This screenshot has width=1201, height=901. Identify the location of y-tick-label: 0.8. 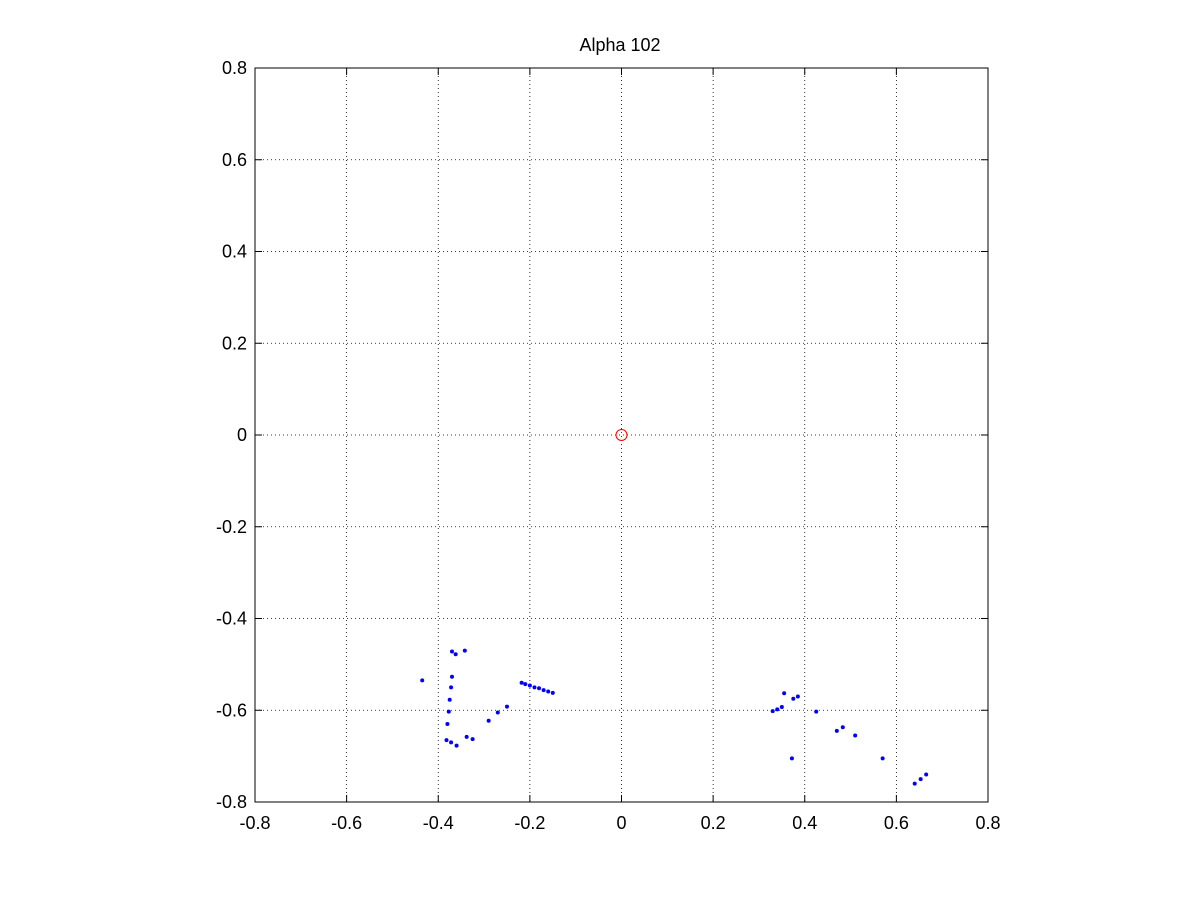
(234, 68).